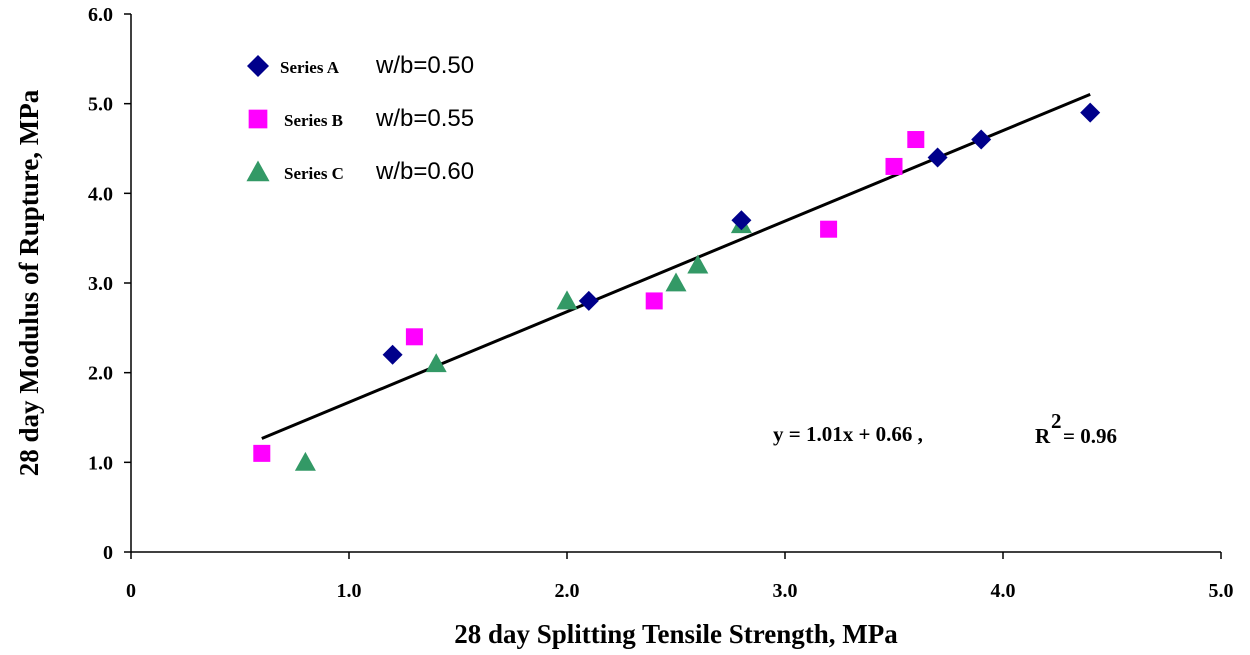 The width and height of the screenshot is (1250, 655). Describe the element at coordinates (100, 15) in the screenshot. I see `y-tick-label: 6.0` at that location.